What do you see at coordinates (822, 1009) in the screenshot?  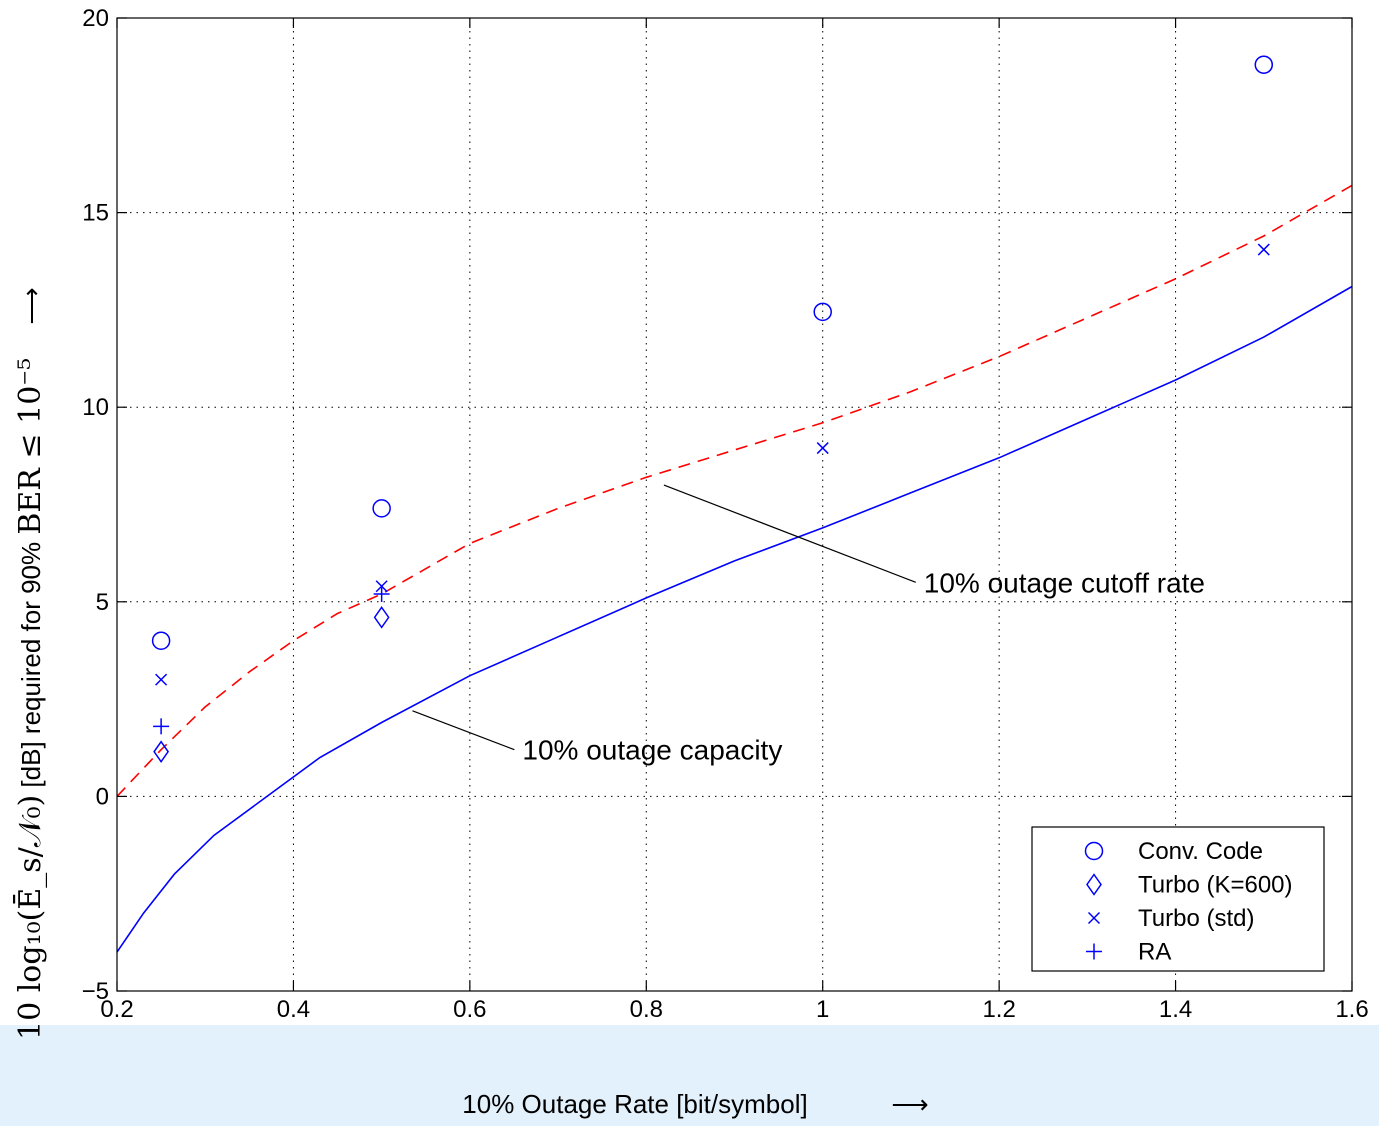 I see `x-tick-label: 1` at bounding box center [822, 1009].